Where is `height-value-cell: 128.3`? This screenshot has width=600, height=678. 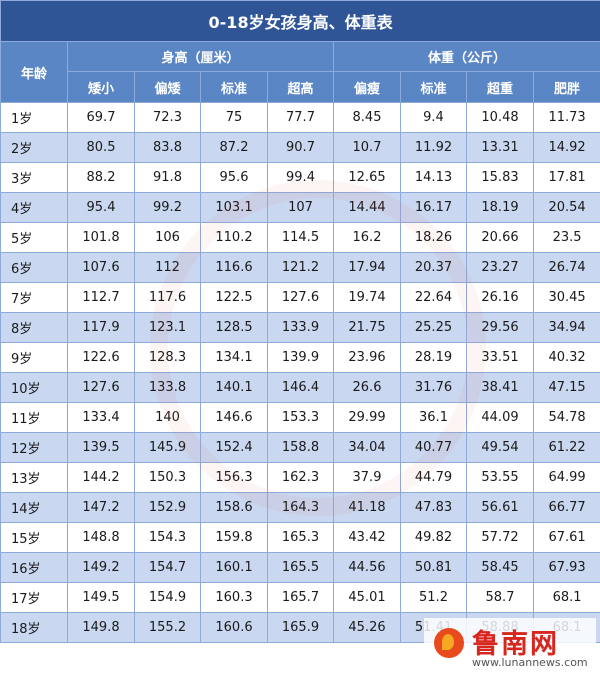 height-value-cell: 128.3 is located at coordinates (167, 357).